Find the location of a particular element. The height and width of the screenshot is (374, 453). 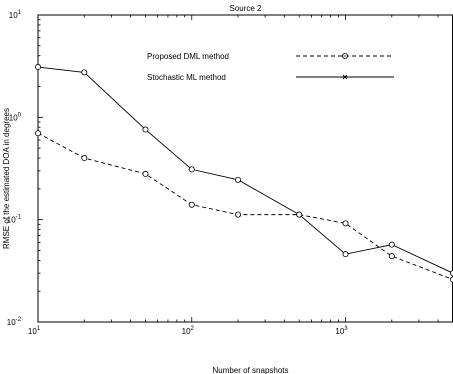

y-axis-label: RMSE of the estimated DOA in degrees is located at coordinates (6, 178).